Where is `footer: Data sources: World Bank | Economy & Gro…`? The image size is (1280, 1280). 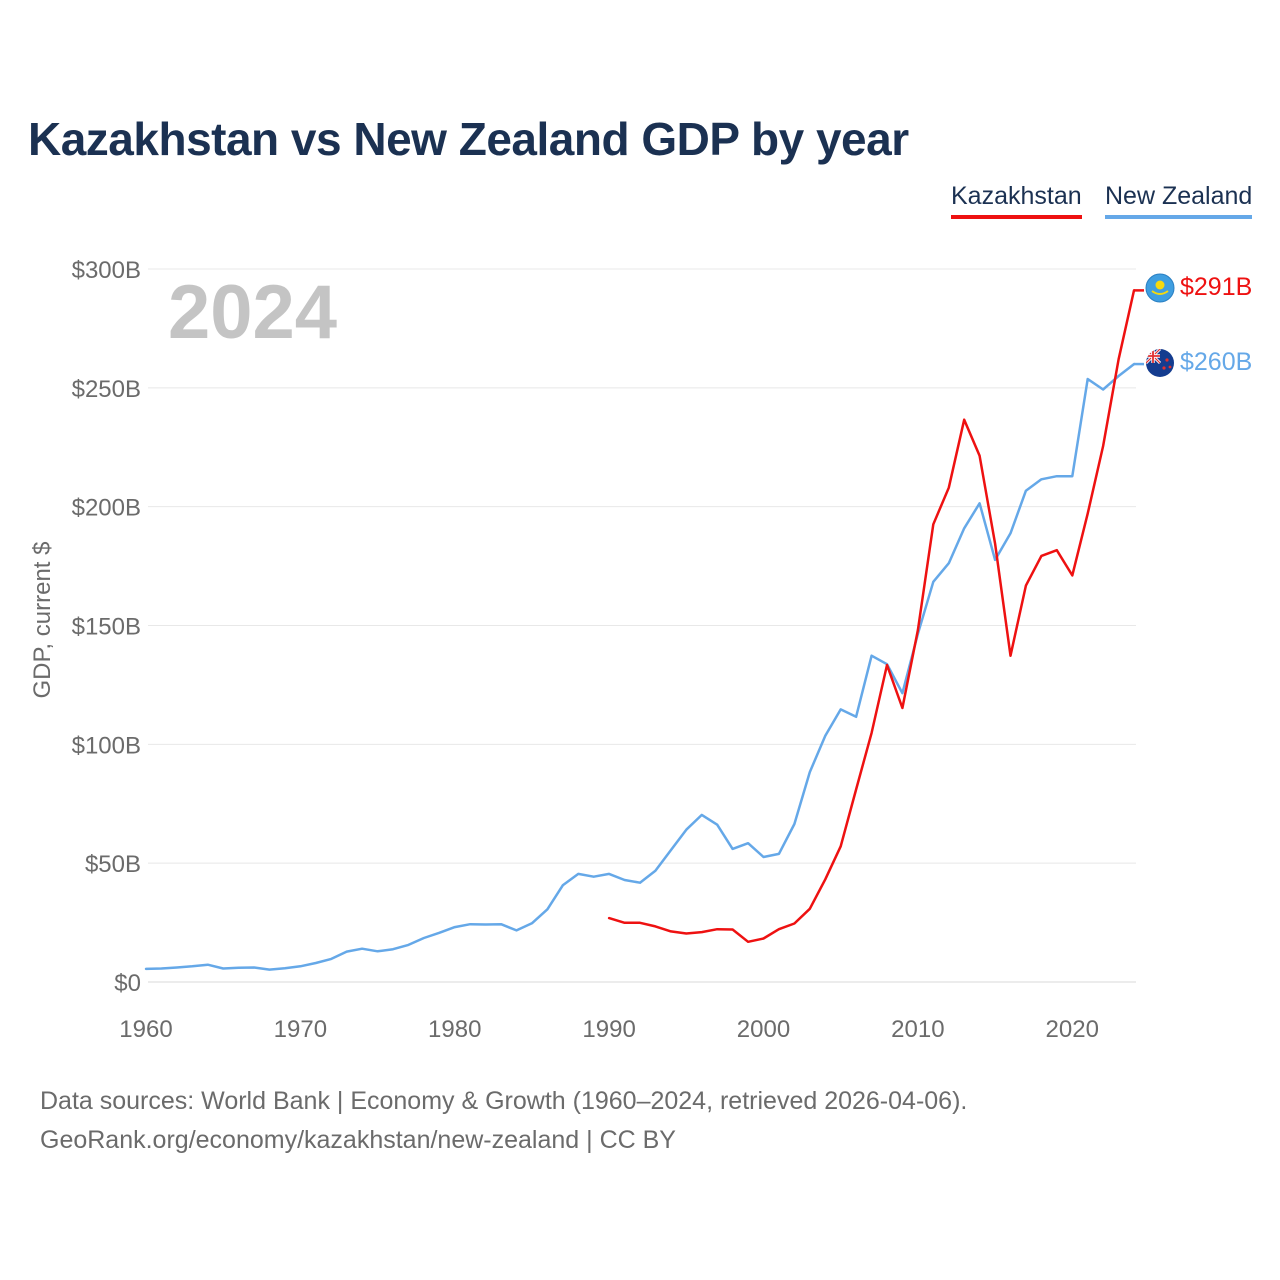 footer: Data sources: World Bank | Economy & Gro… is located at coordinates (503, 1121).